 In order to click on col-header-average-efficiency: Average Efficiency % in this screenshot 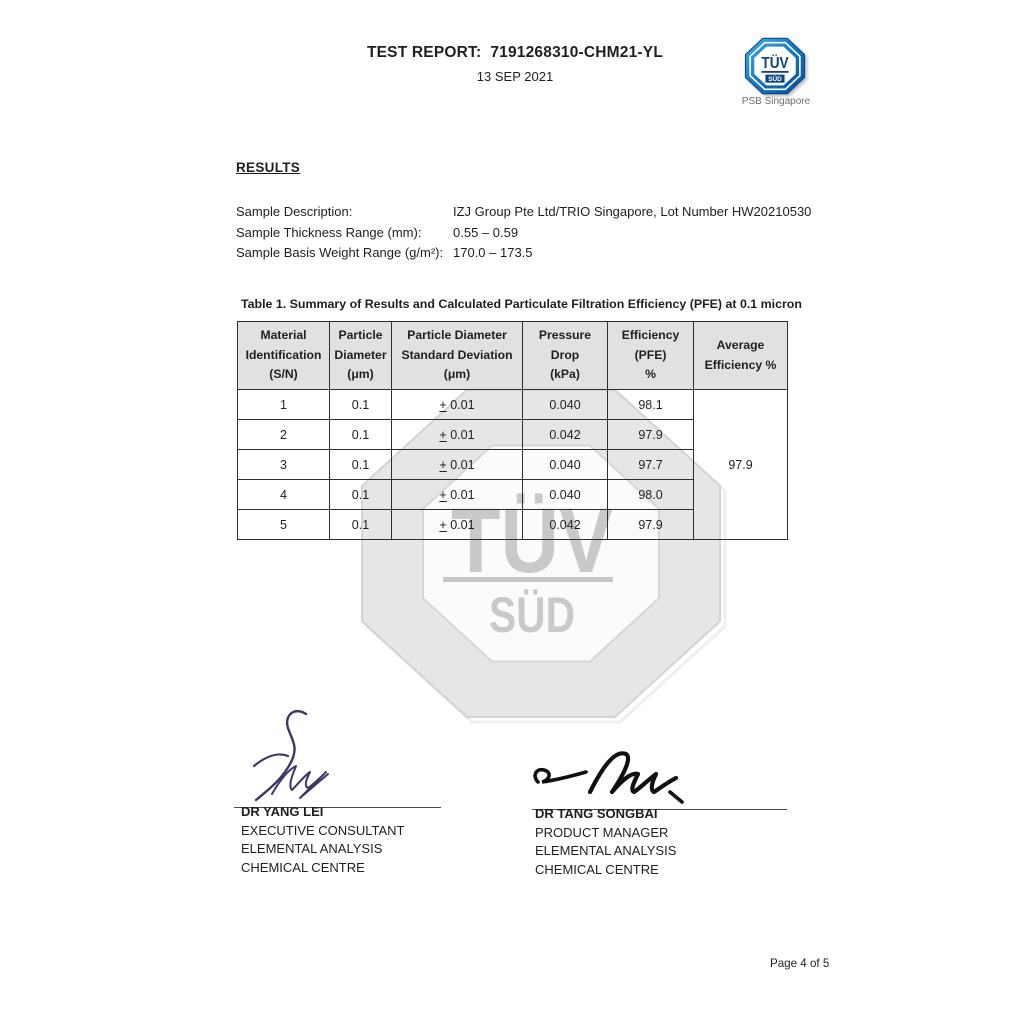, I will do `click(740, 355)`.